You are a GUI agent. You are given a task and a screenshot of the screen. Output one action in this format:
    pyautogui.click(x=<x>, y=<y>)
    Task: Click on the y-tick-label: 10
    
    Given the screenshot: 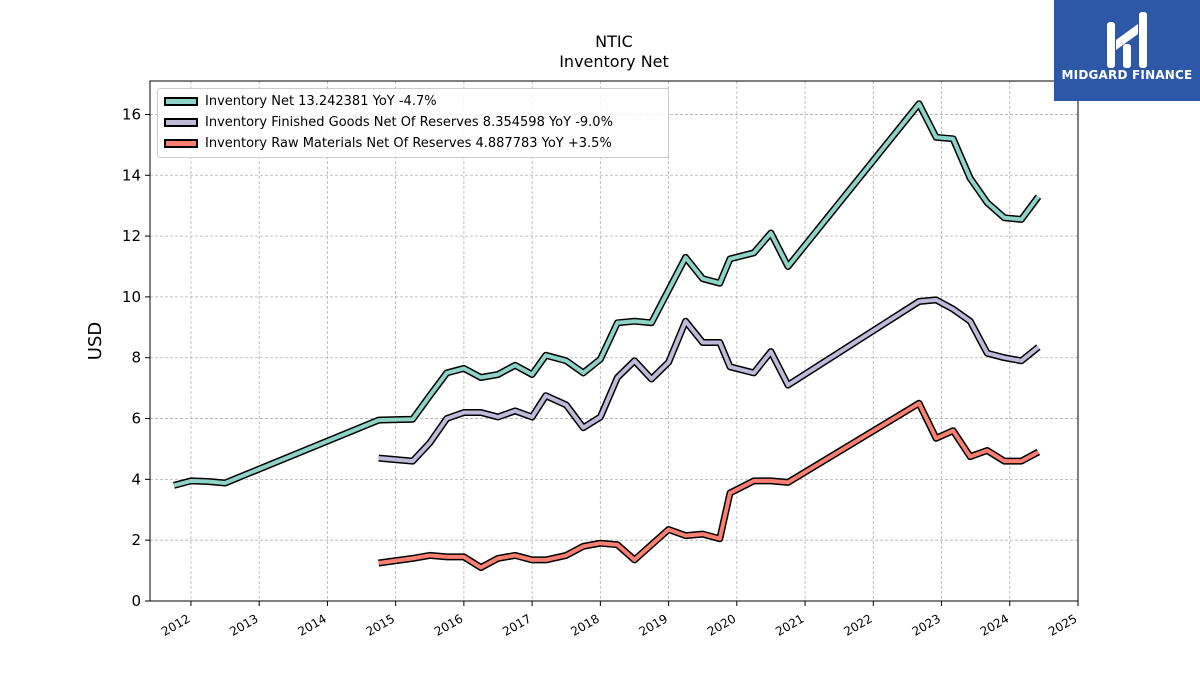 What is the action you would take?
    pyautogui.click(x=131, y=297)
    